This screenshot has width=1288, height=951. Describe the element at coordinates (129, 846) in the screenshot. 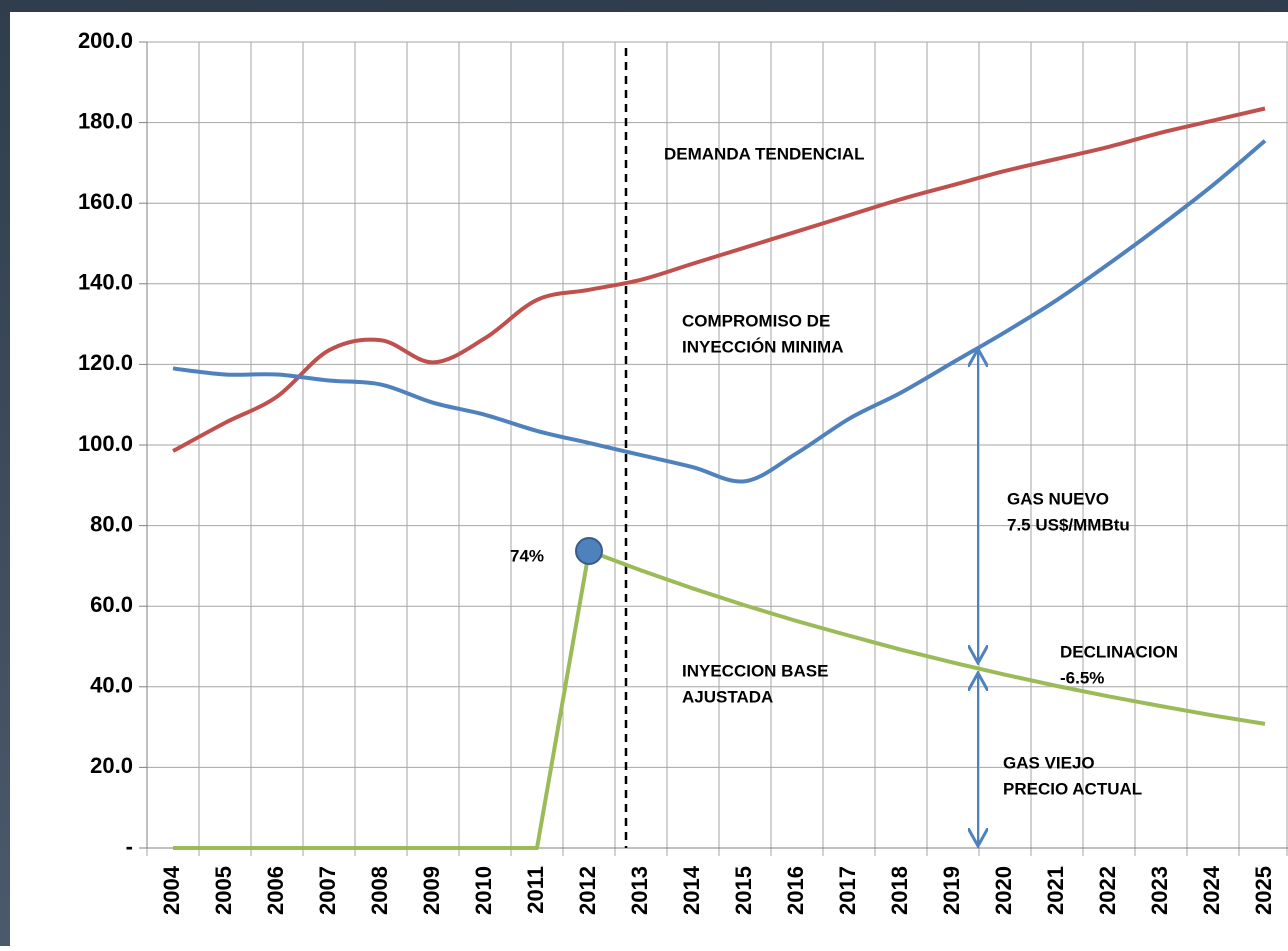

I see `y-tick-label: -` at that location.